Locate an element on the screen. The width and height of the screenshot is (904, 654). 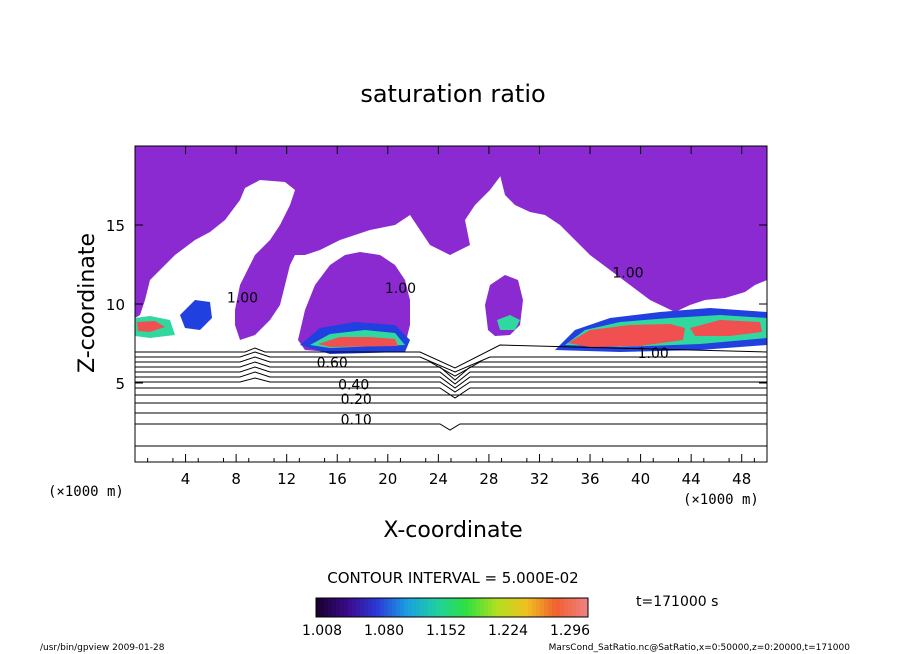
colorbar-frame is located at coordinates (452, 607).